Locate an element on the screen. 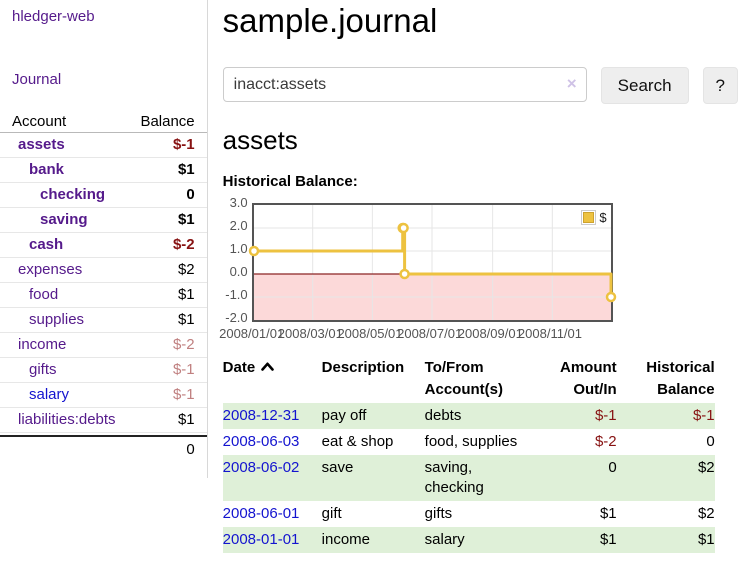 The width and height of the screenshot is (742, 582). transaction-date-link: 2008-01-01 is located at coordinates (261, 539).